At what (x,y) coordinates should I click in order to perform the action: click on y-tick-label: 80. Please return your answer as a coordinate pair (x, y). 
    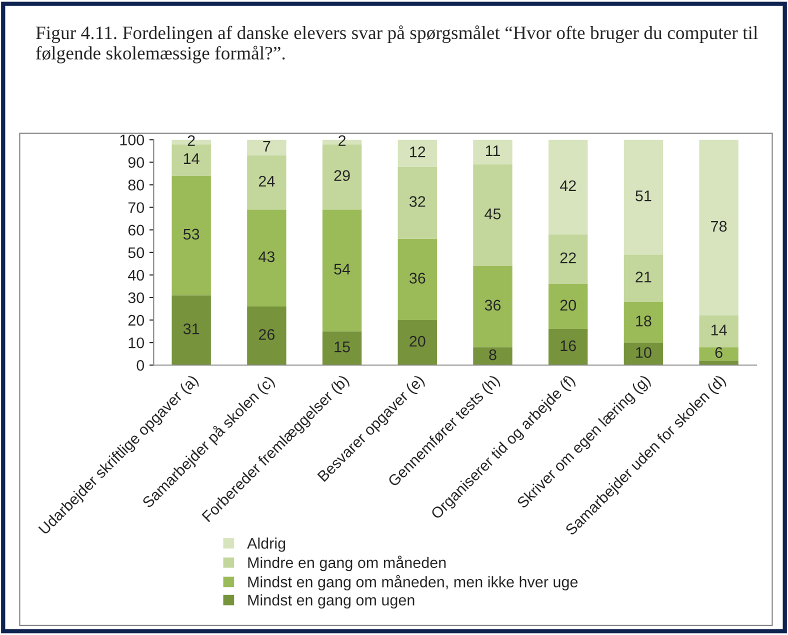
    Looking at the image, I should click on (136, 185).